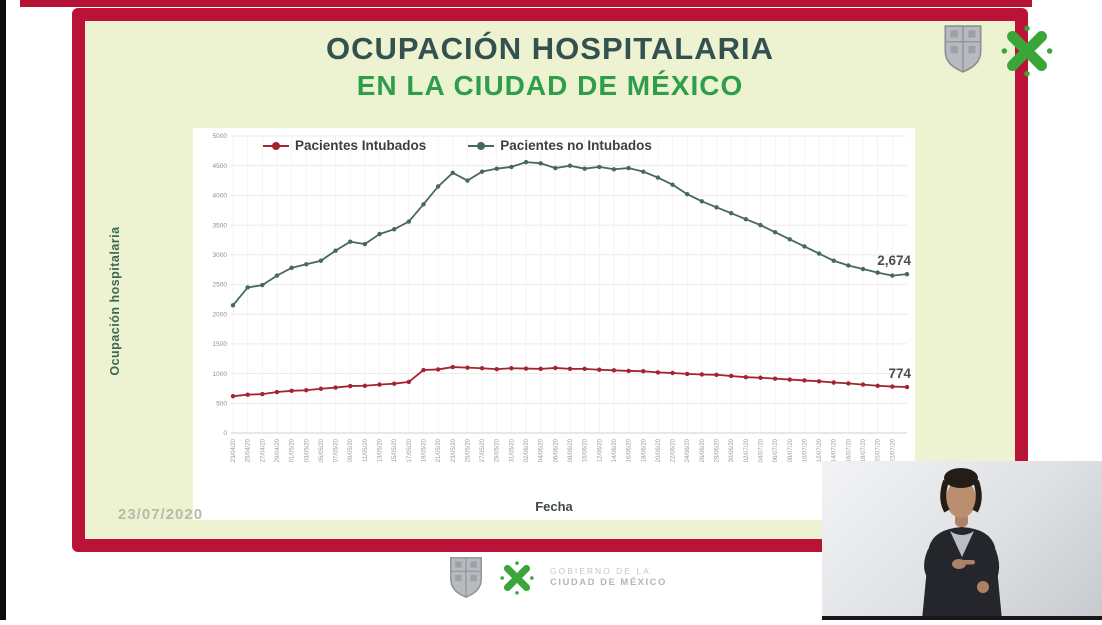 This screenshot has height=625, width=1102. I want to click on svg-text: 19/05/20, so click(424, 450).